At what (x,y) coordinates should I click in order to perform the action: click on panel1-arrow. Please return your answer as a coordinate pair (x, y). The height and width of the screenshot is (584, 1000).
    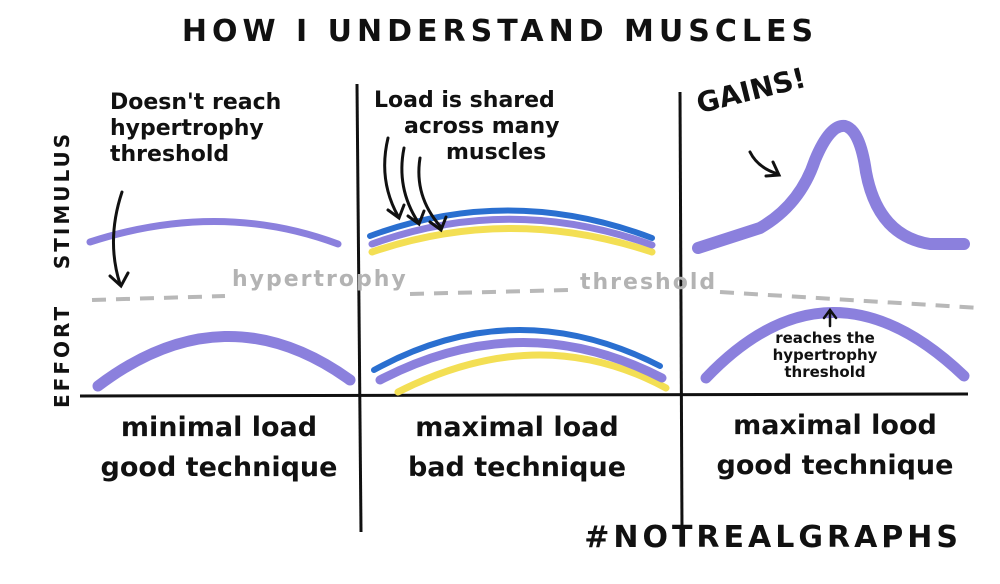
    Looking at the image, I should click on (119, 239).